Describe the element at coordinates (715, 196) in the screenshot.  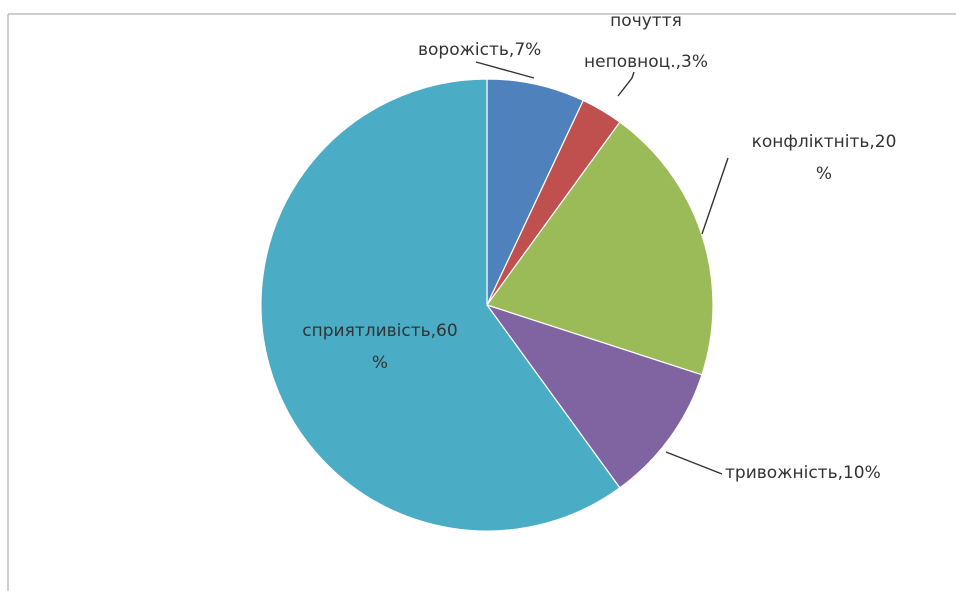
I see `leader-line-конфліктніть` at that location.